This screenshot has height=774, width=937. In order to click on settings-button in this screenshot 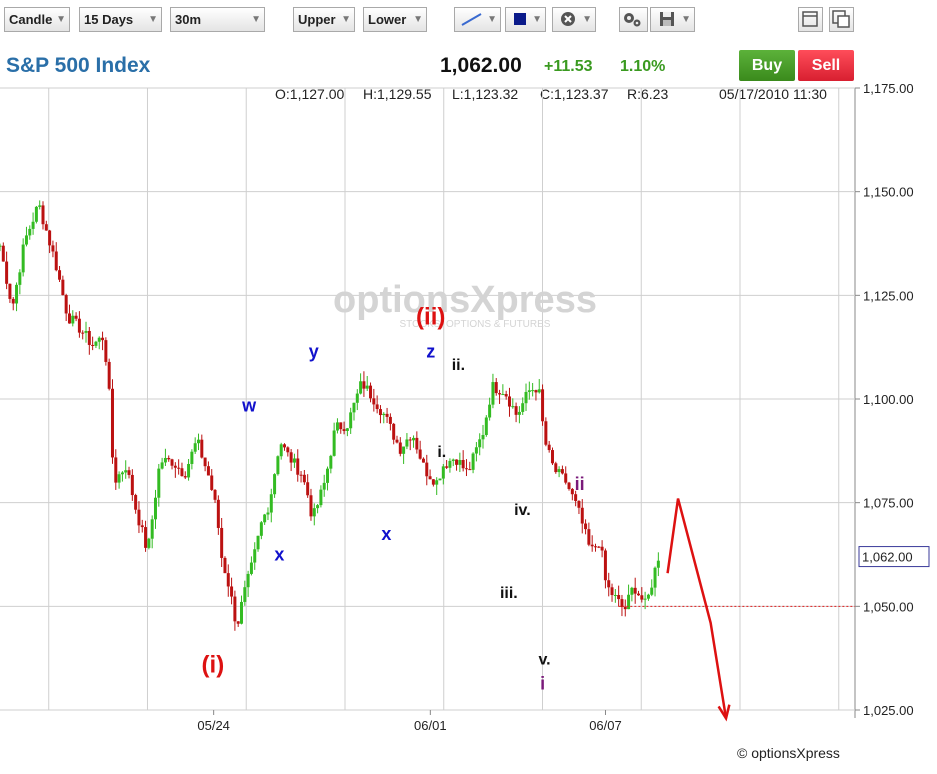, I will do `click(633, 19)`.